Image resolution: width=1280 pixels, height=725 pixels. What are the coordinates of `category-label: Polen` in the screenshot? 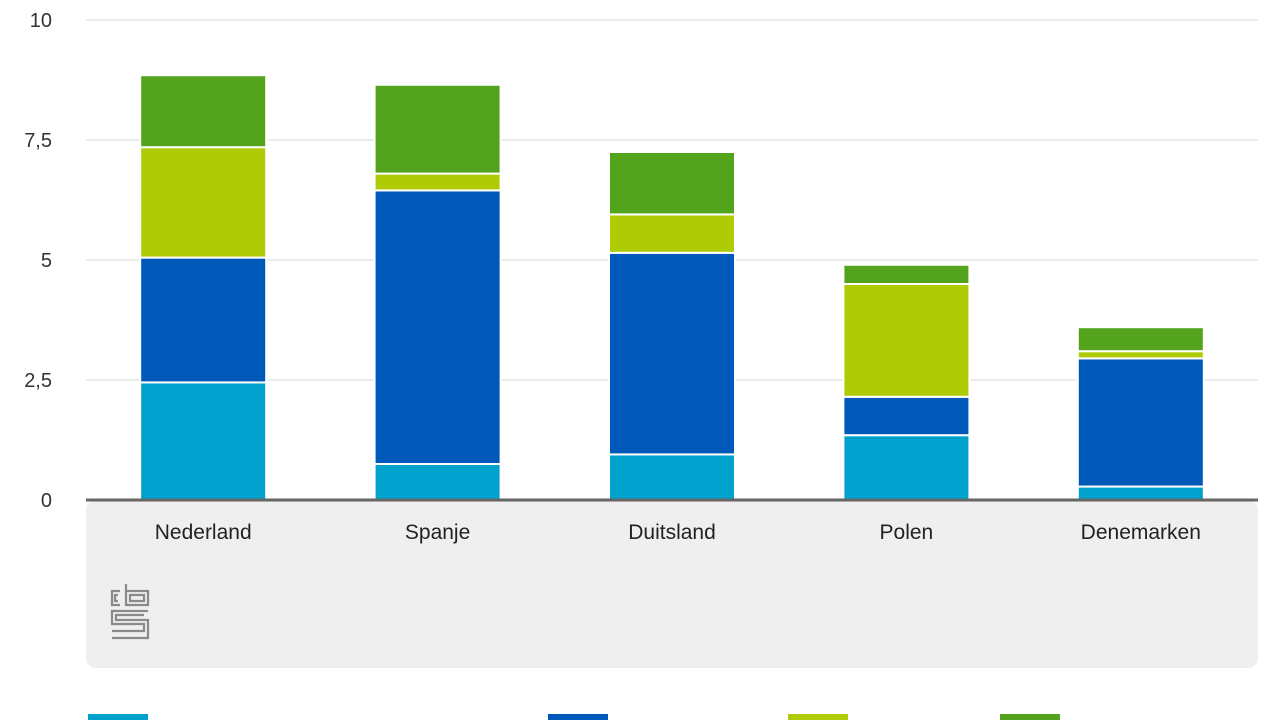 It's located at (907, 532).